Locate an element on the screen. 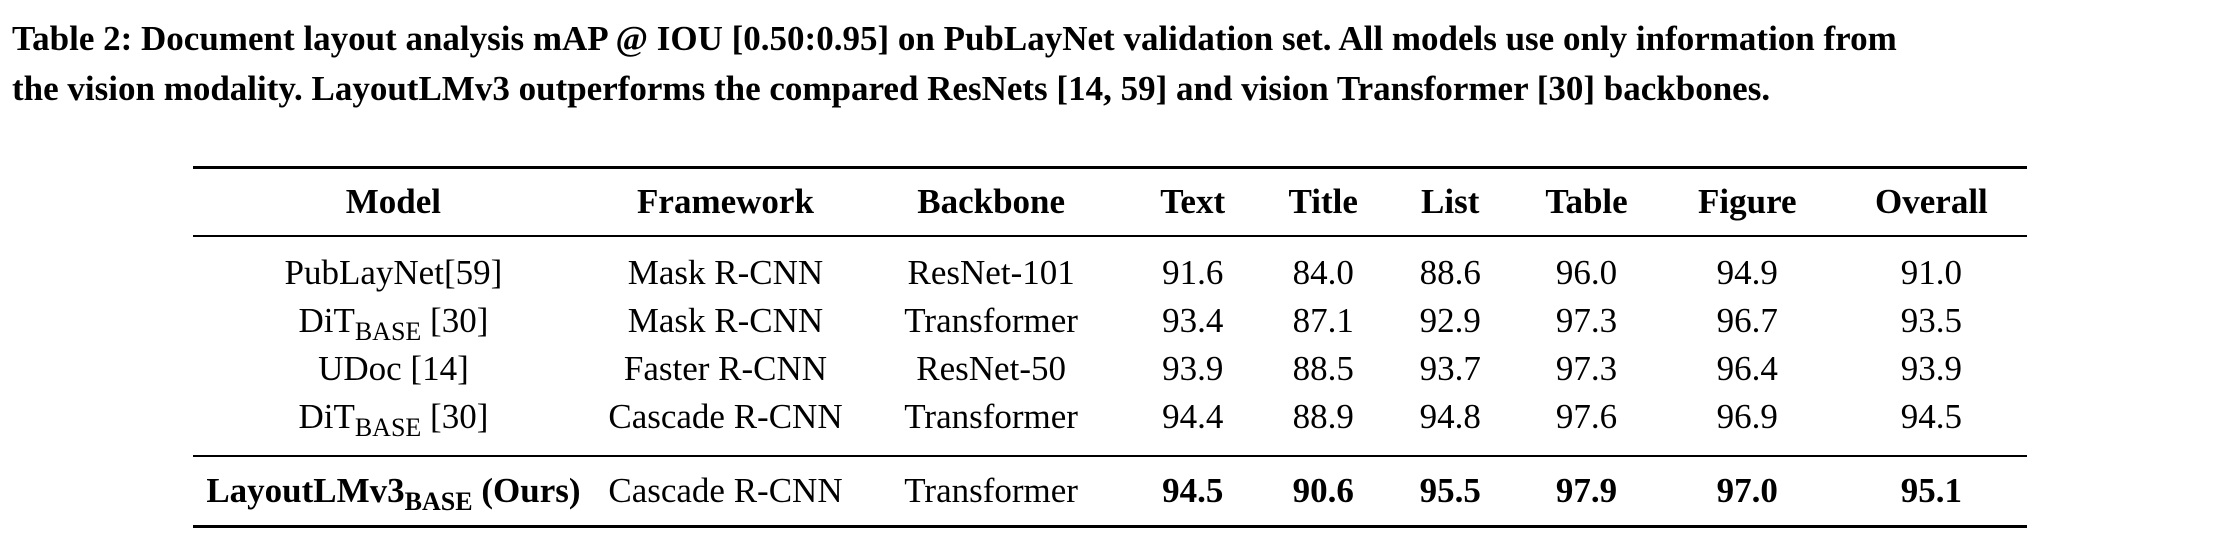 This screenshot has width=2240, height=538. cell-text: 91.6 is located at coordinates (1193, 272).